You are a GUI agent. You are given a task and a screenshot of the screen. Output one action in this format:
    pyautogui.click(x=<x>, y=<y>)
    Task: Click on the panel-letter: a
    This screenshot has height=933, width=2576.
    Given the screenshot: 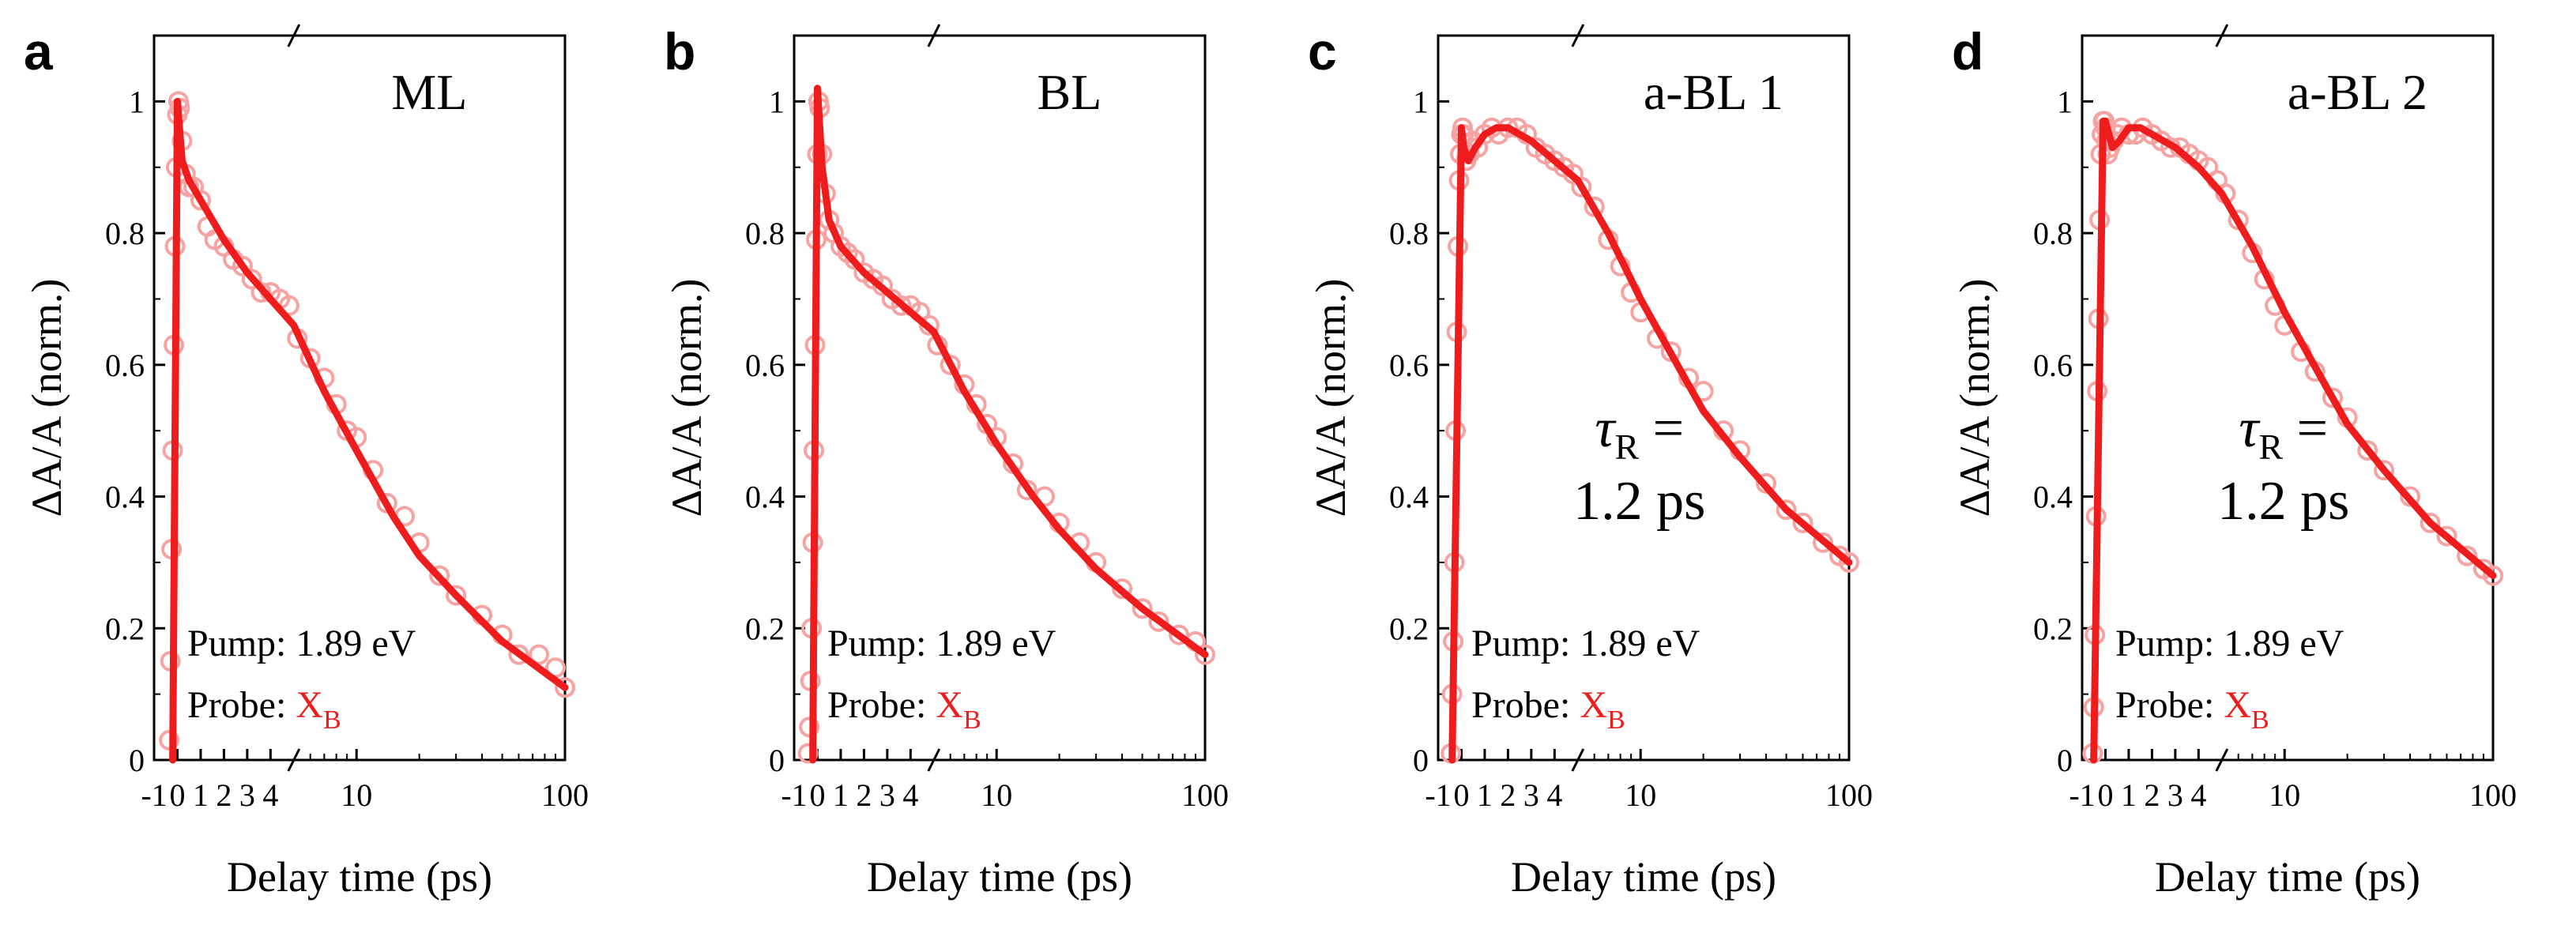 What is the action you would take?
    pyautogui.click(x=39, y=51)
    